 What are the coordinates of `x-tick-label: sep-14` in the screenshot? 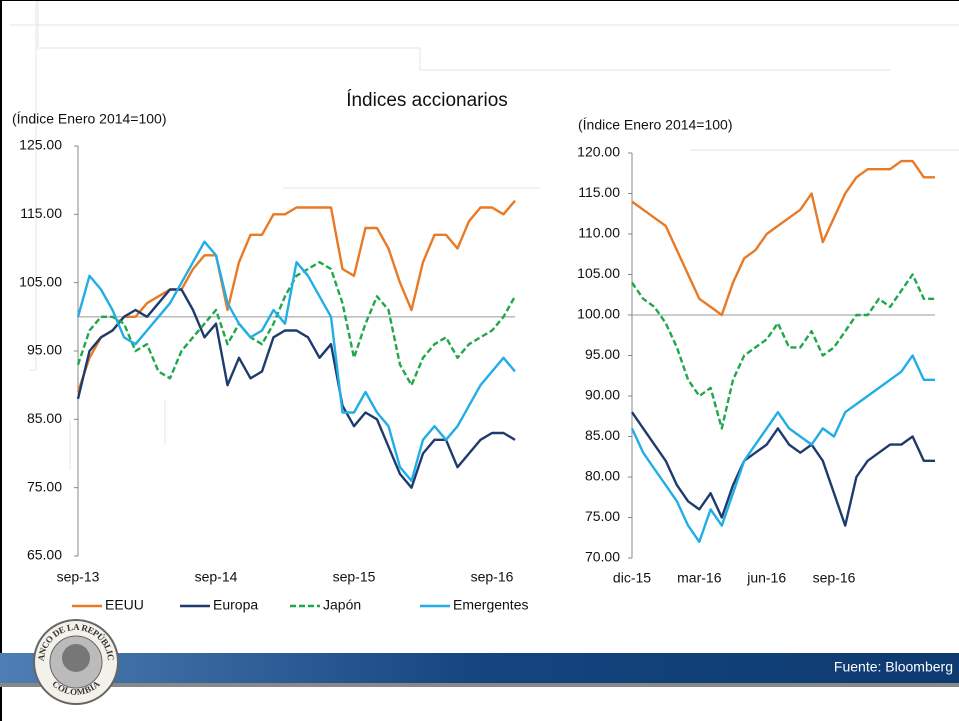 It's located at (216, 577).